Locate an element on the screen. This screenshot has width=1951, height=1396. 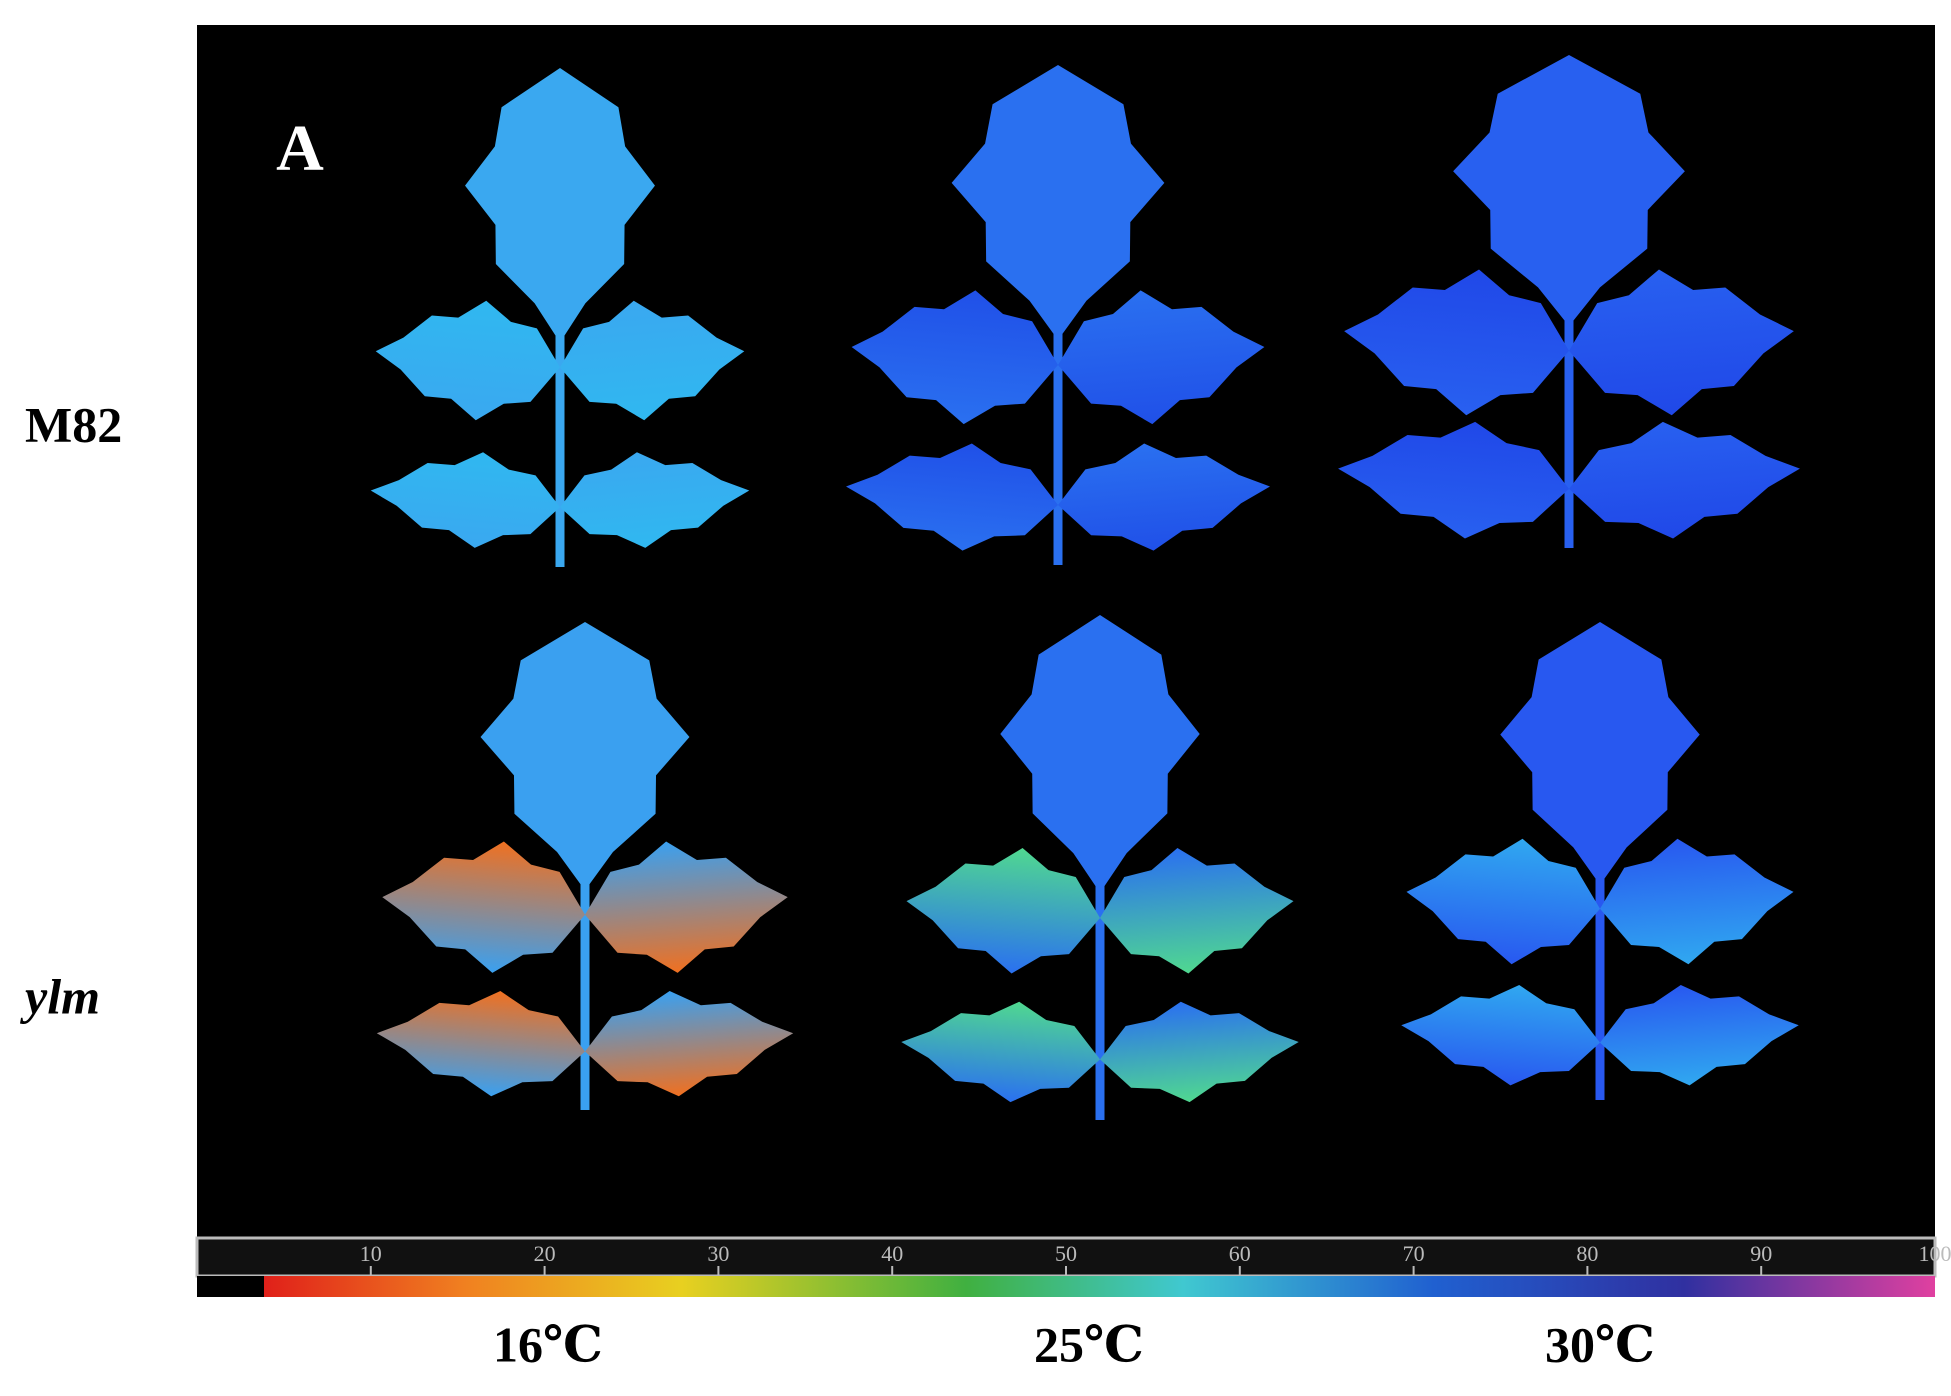
colorbar-ticks: 10 20 30 40 50 60 70 80 90 100 is located at coordinates (1155, 1258).